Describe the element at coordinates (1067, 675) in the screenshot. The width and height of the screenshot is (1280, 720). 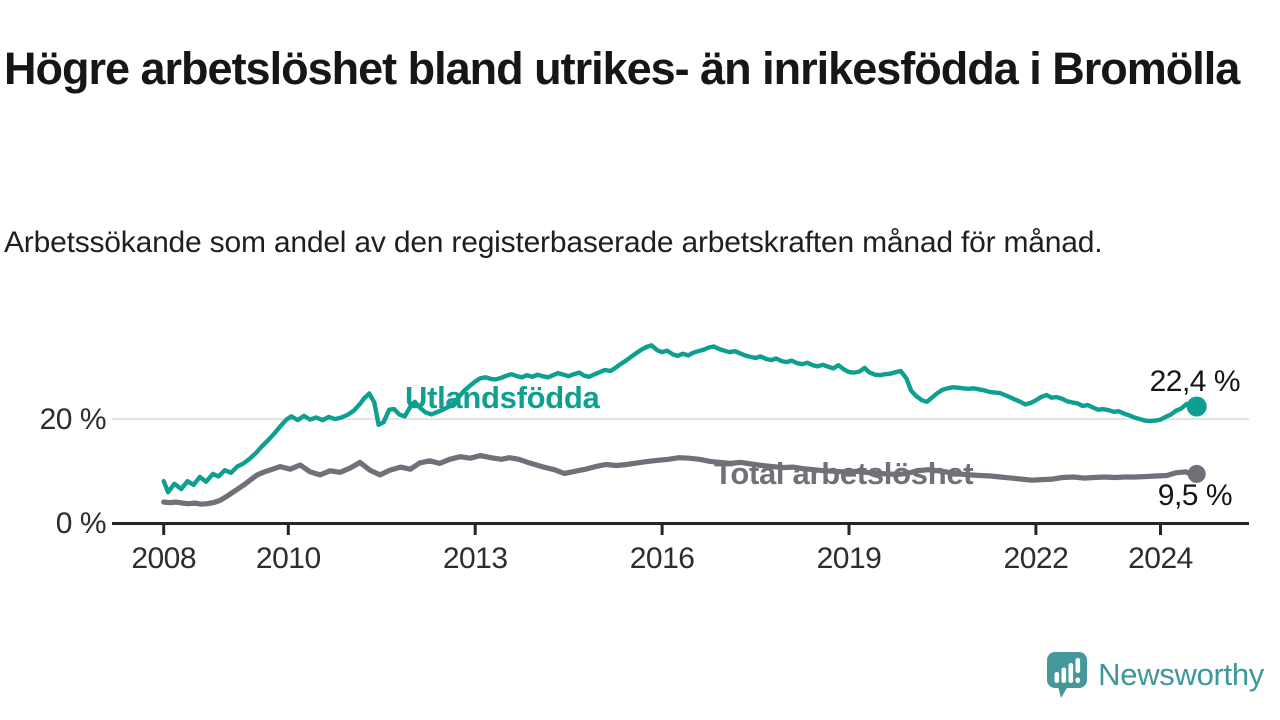
I see `bar-chart-speech-bubble-icon` at that location.